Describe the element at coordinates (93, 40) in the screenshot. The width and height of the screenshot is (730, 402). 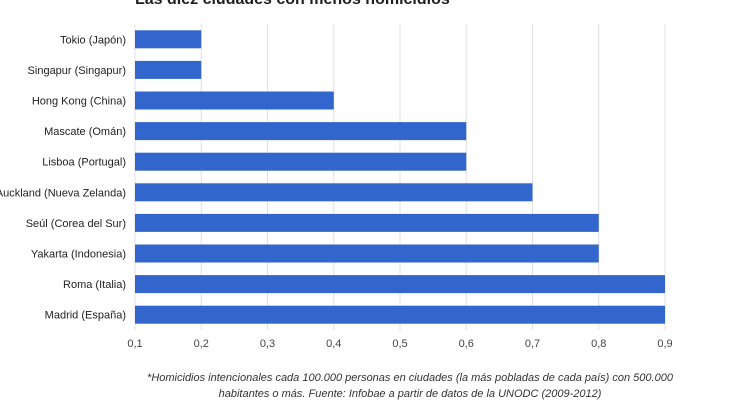
I see `category-label: Tokio (Japón)` at that location.